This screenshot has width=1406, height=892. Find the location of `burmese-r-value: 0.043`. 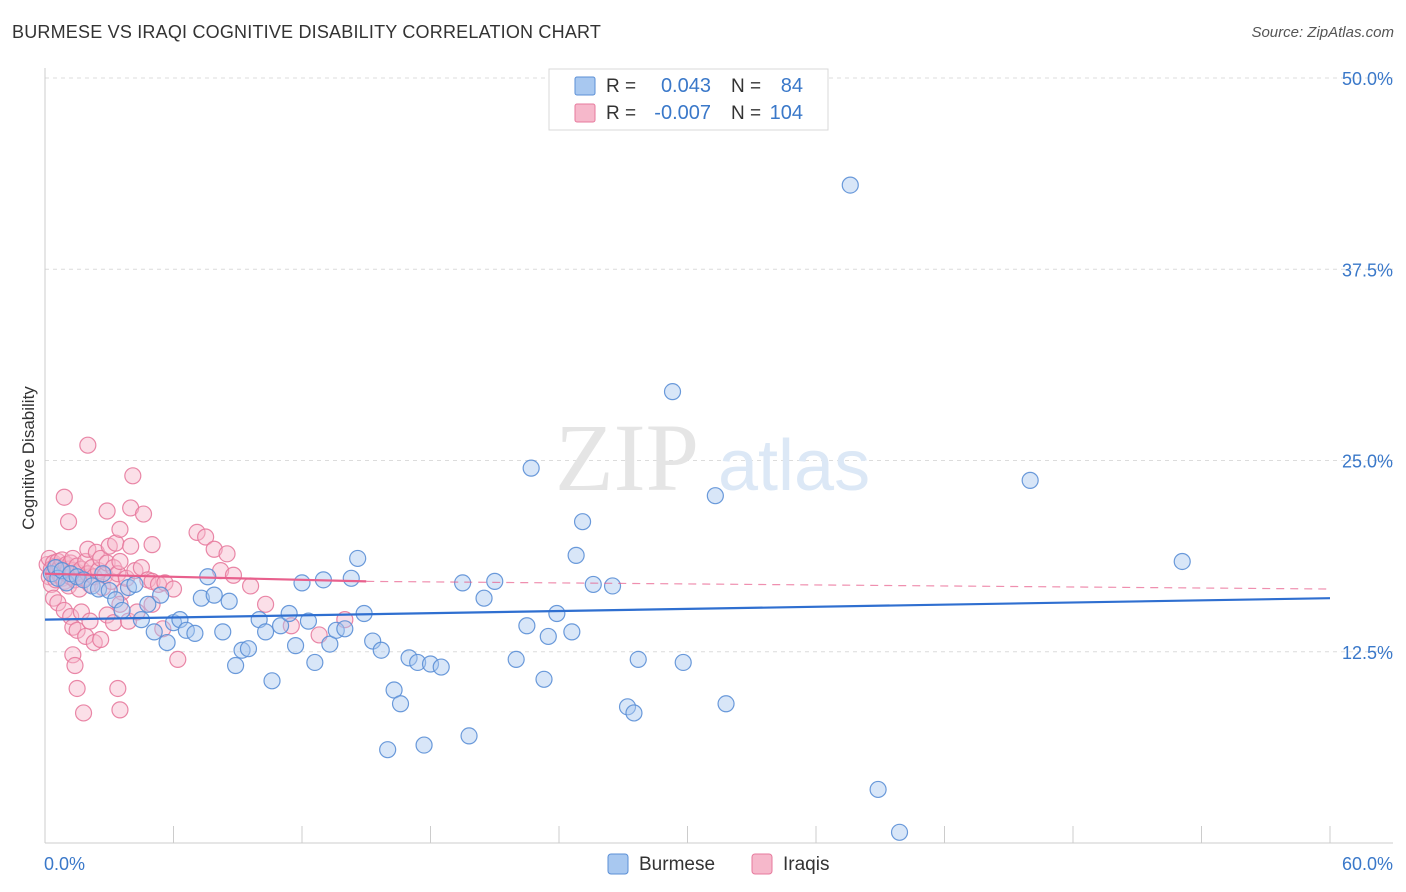

burmese-r-value: 0.043 is located at coordinates (686, 86).